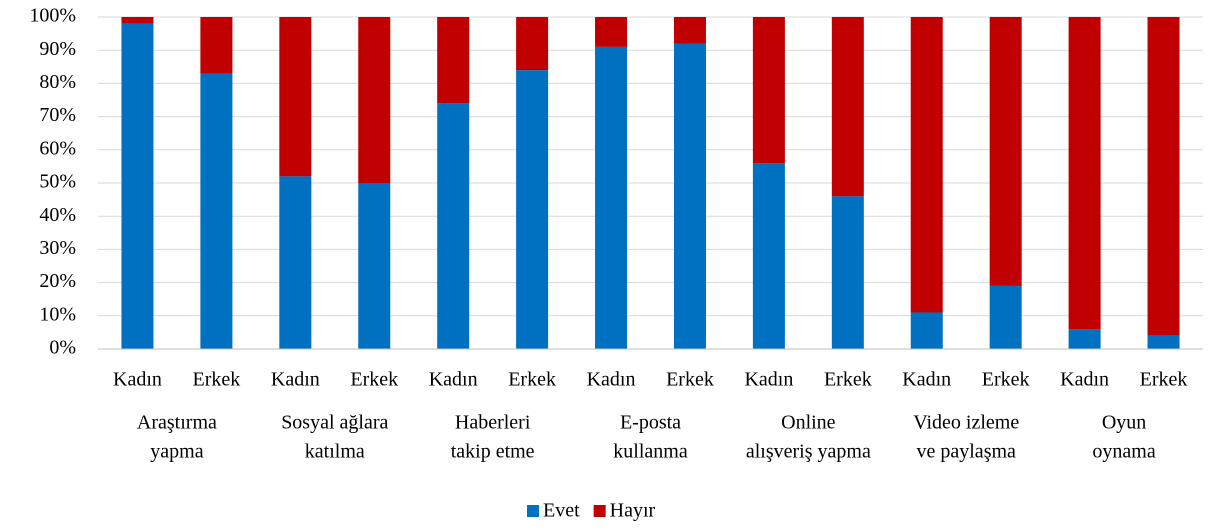 The height and width of the screenshot is (530, 1219). What do you see at coordinates (493, 452) in the screenshot?
I see `group-label: takip etme` at bounding box center [493, 452].